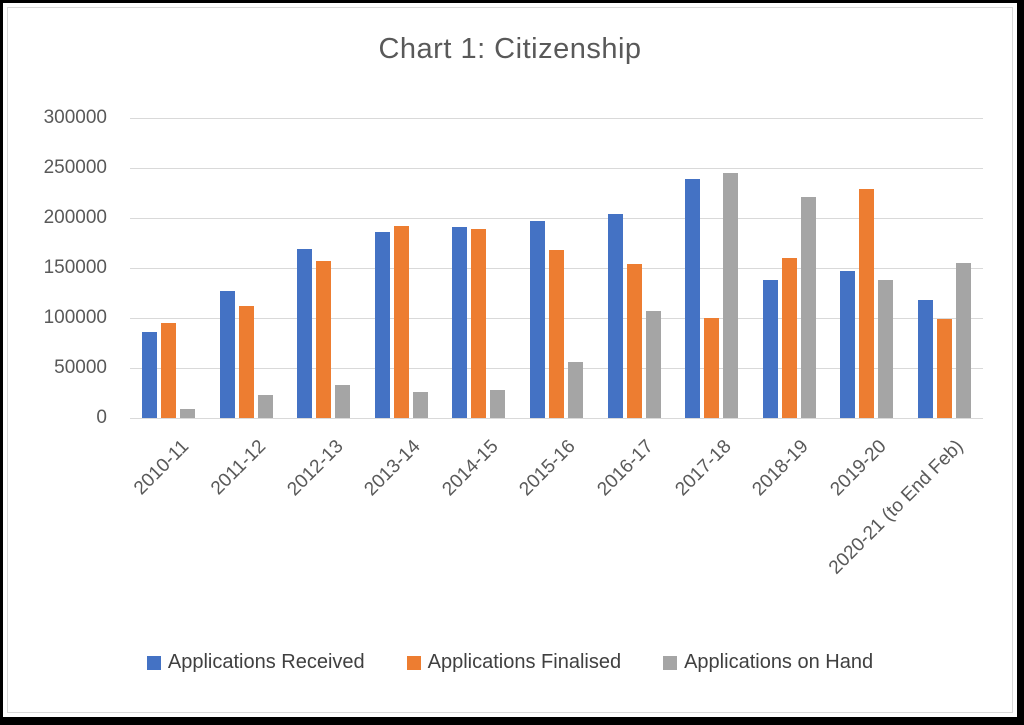 The height and width of the screenshot is (725, 1024). What do you see at coordinates (75, 217) in the screenshot?
I see `y-axis-tick-label: 200000` at bounding box center [75, 217].